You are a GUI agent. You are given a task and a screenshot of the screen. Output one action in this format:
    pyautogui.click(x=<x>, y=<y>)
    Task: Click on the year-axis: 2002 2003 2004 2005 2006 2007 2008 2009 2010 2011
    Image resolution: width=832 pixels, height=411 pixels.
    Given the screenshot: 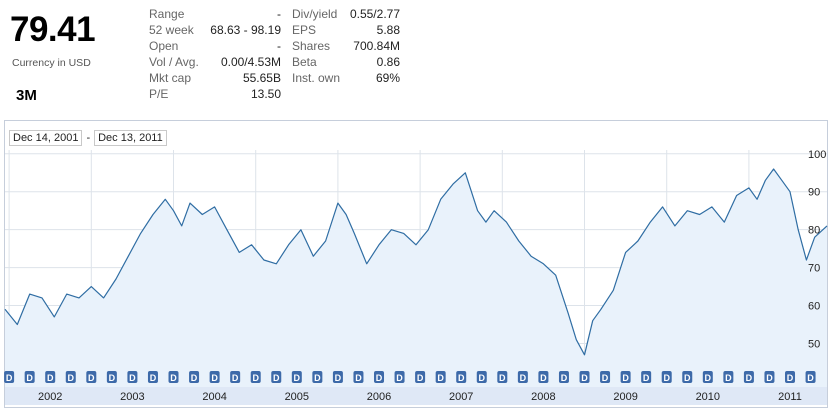 What is the action you would take?
    pyautogui.click(x=416, y=396)
    